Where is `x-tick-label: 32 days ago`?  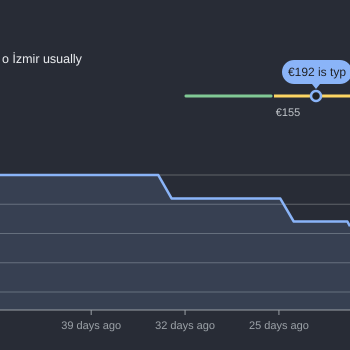 x-tick-label: 32 days ago is located at coordinates (185, 326).